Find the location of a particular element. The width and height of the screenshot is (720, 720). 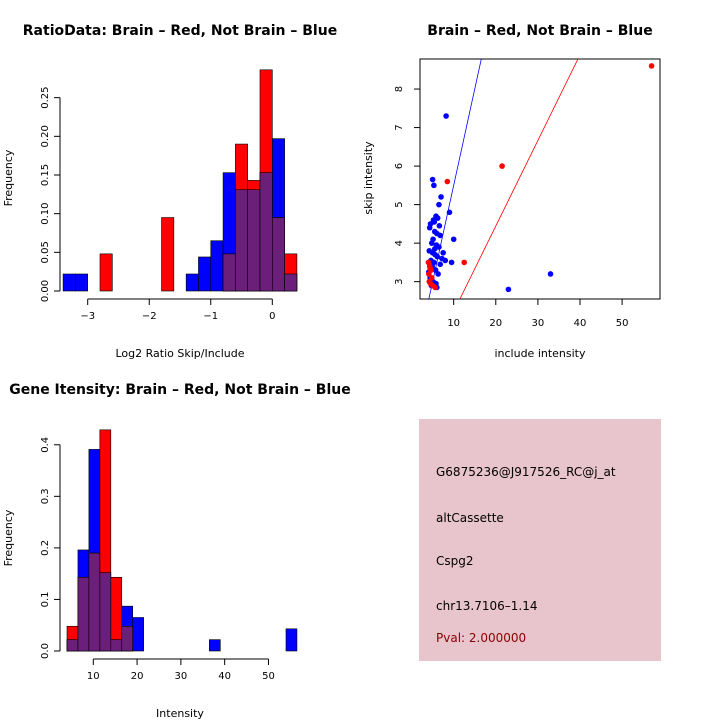

scatter-x-tick-label-0: 10 is located at coordinates (453, 323).